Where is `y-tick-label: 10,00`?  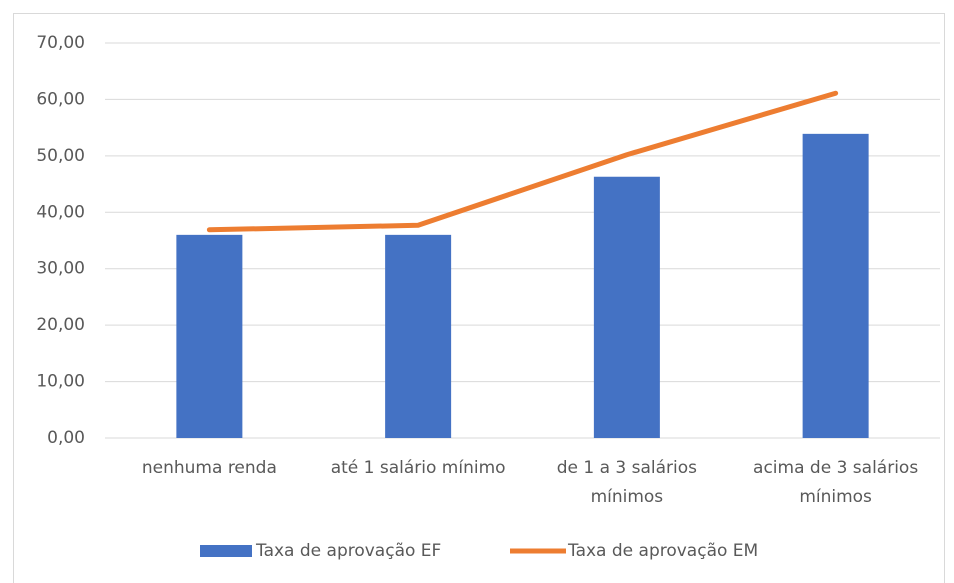 y-tick-label: 10,00 is located at coordinates (60, 382).